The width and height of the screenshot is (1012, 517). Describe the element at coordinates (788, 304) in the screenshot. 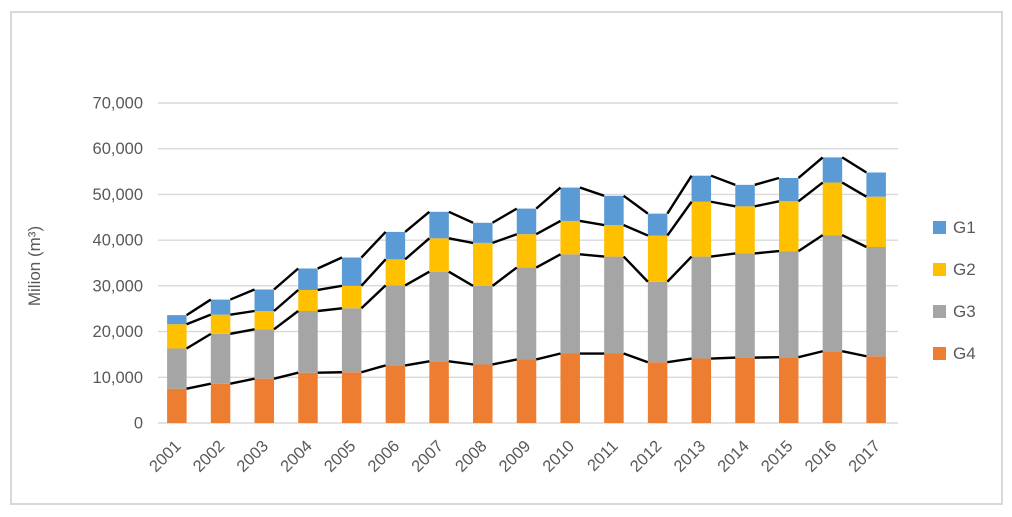

I see `bar-segment-g3-2015` at that location.